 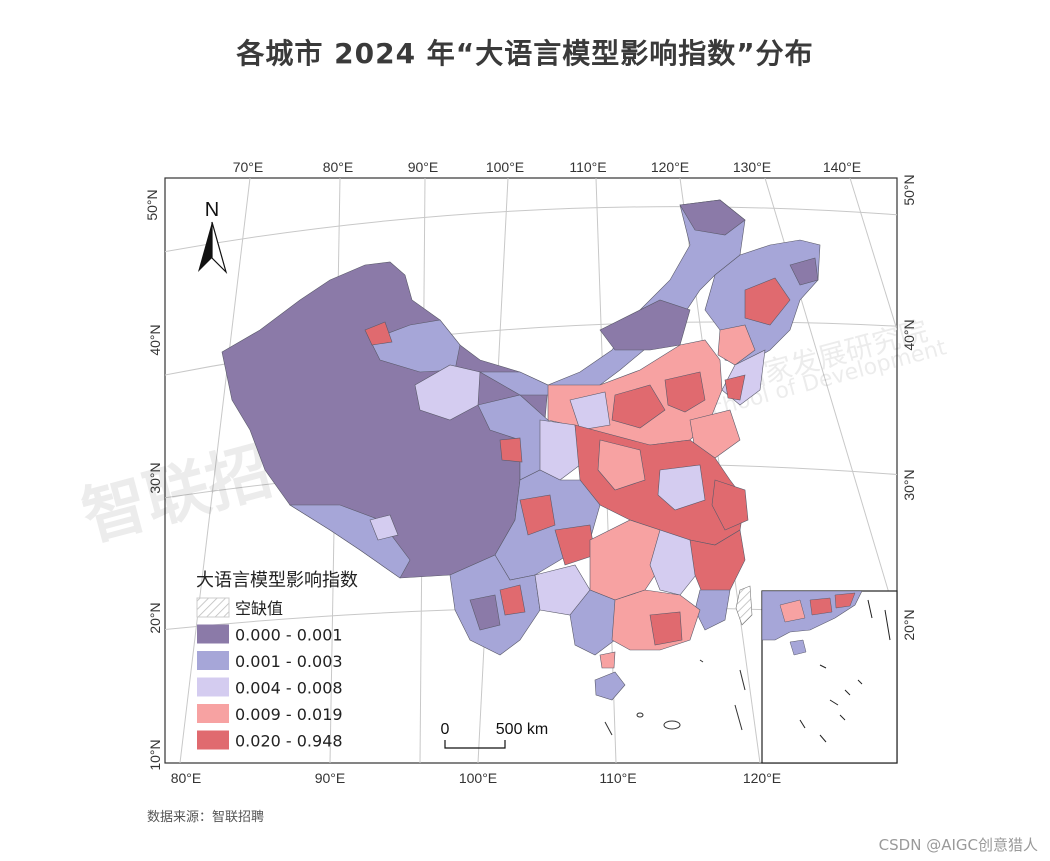 I want to click on region-ne-tip, so click(x=804, y=271).